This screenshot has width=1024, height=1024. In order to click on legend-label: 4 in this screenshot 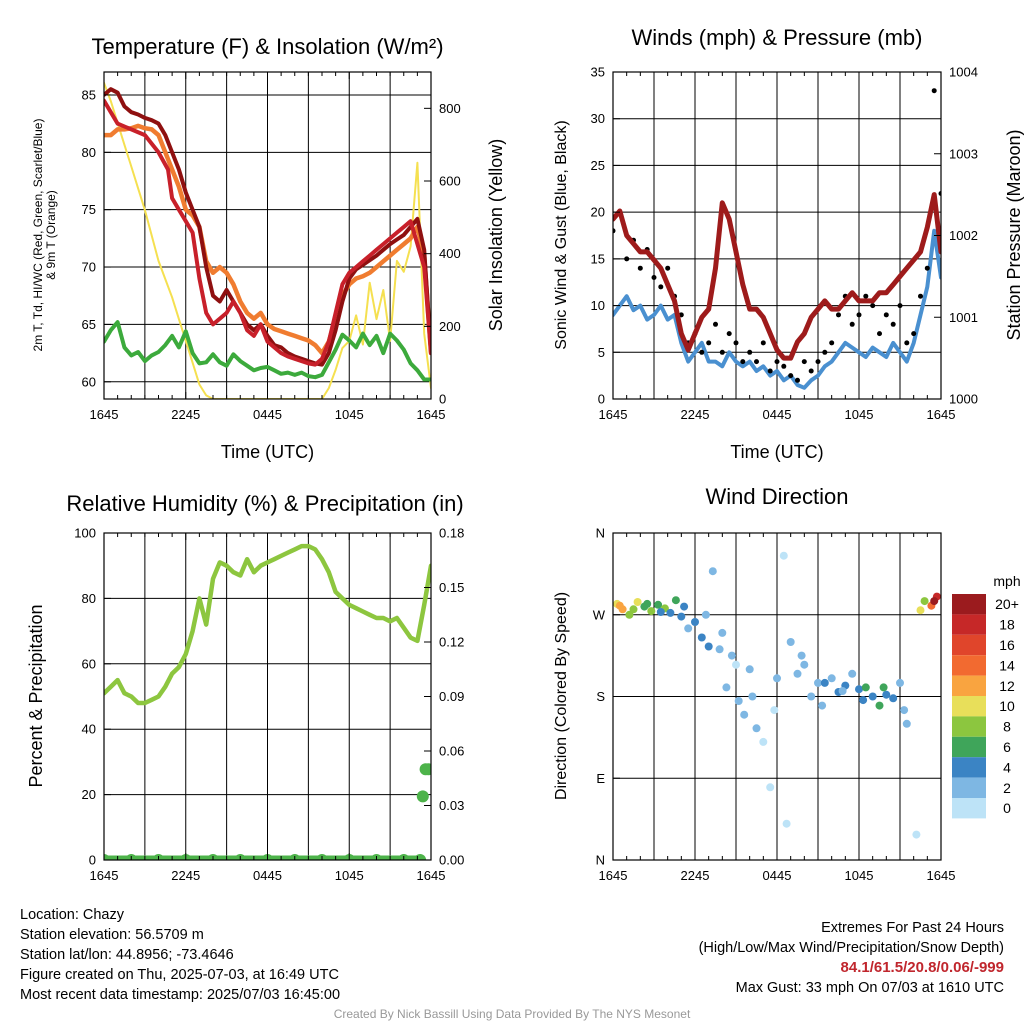, I will do `click(1007, 767)`.